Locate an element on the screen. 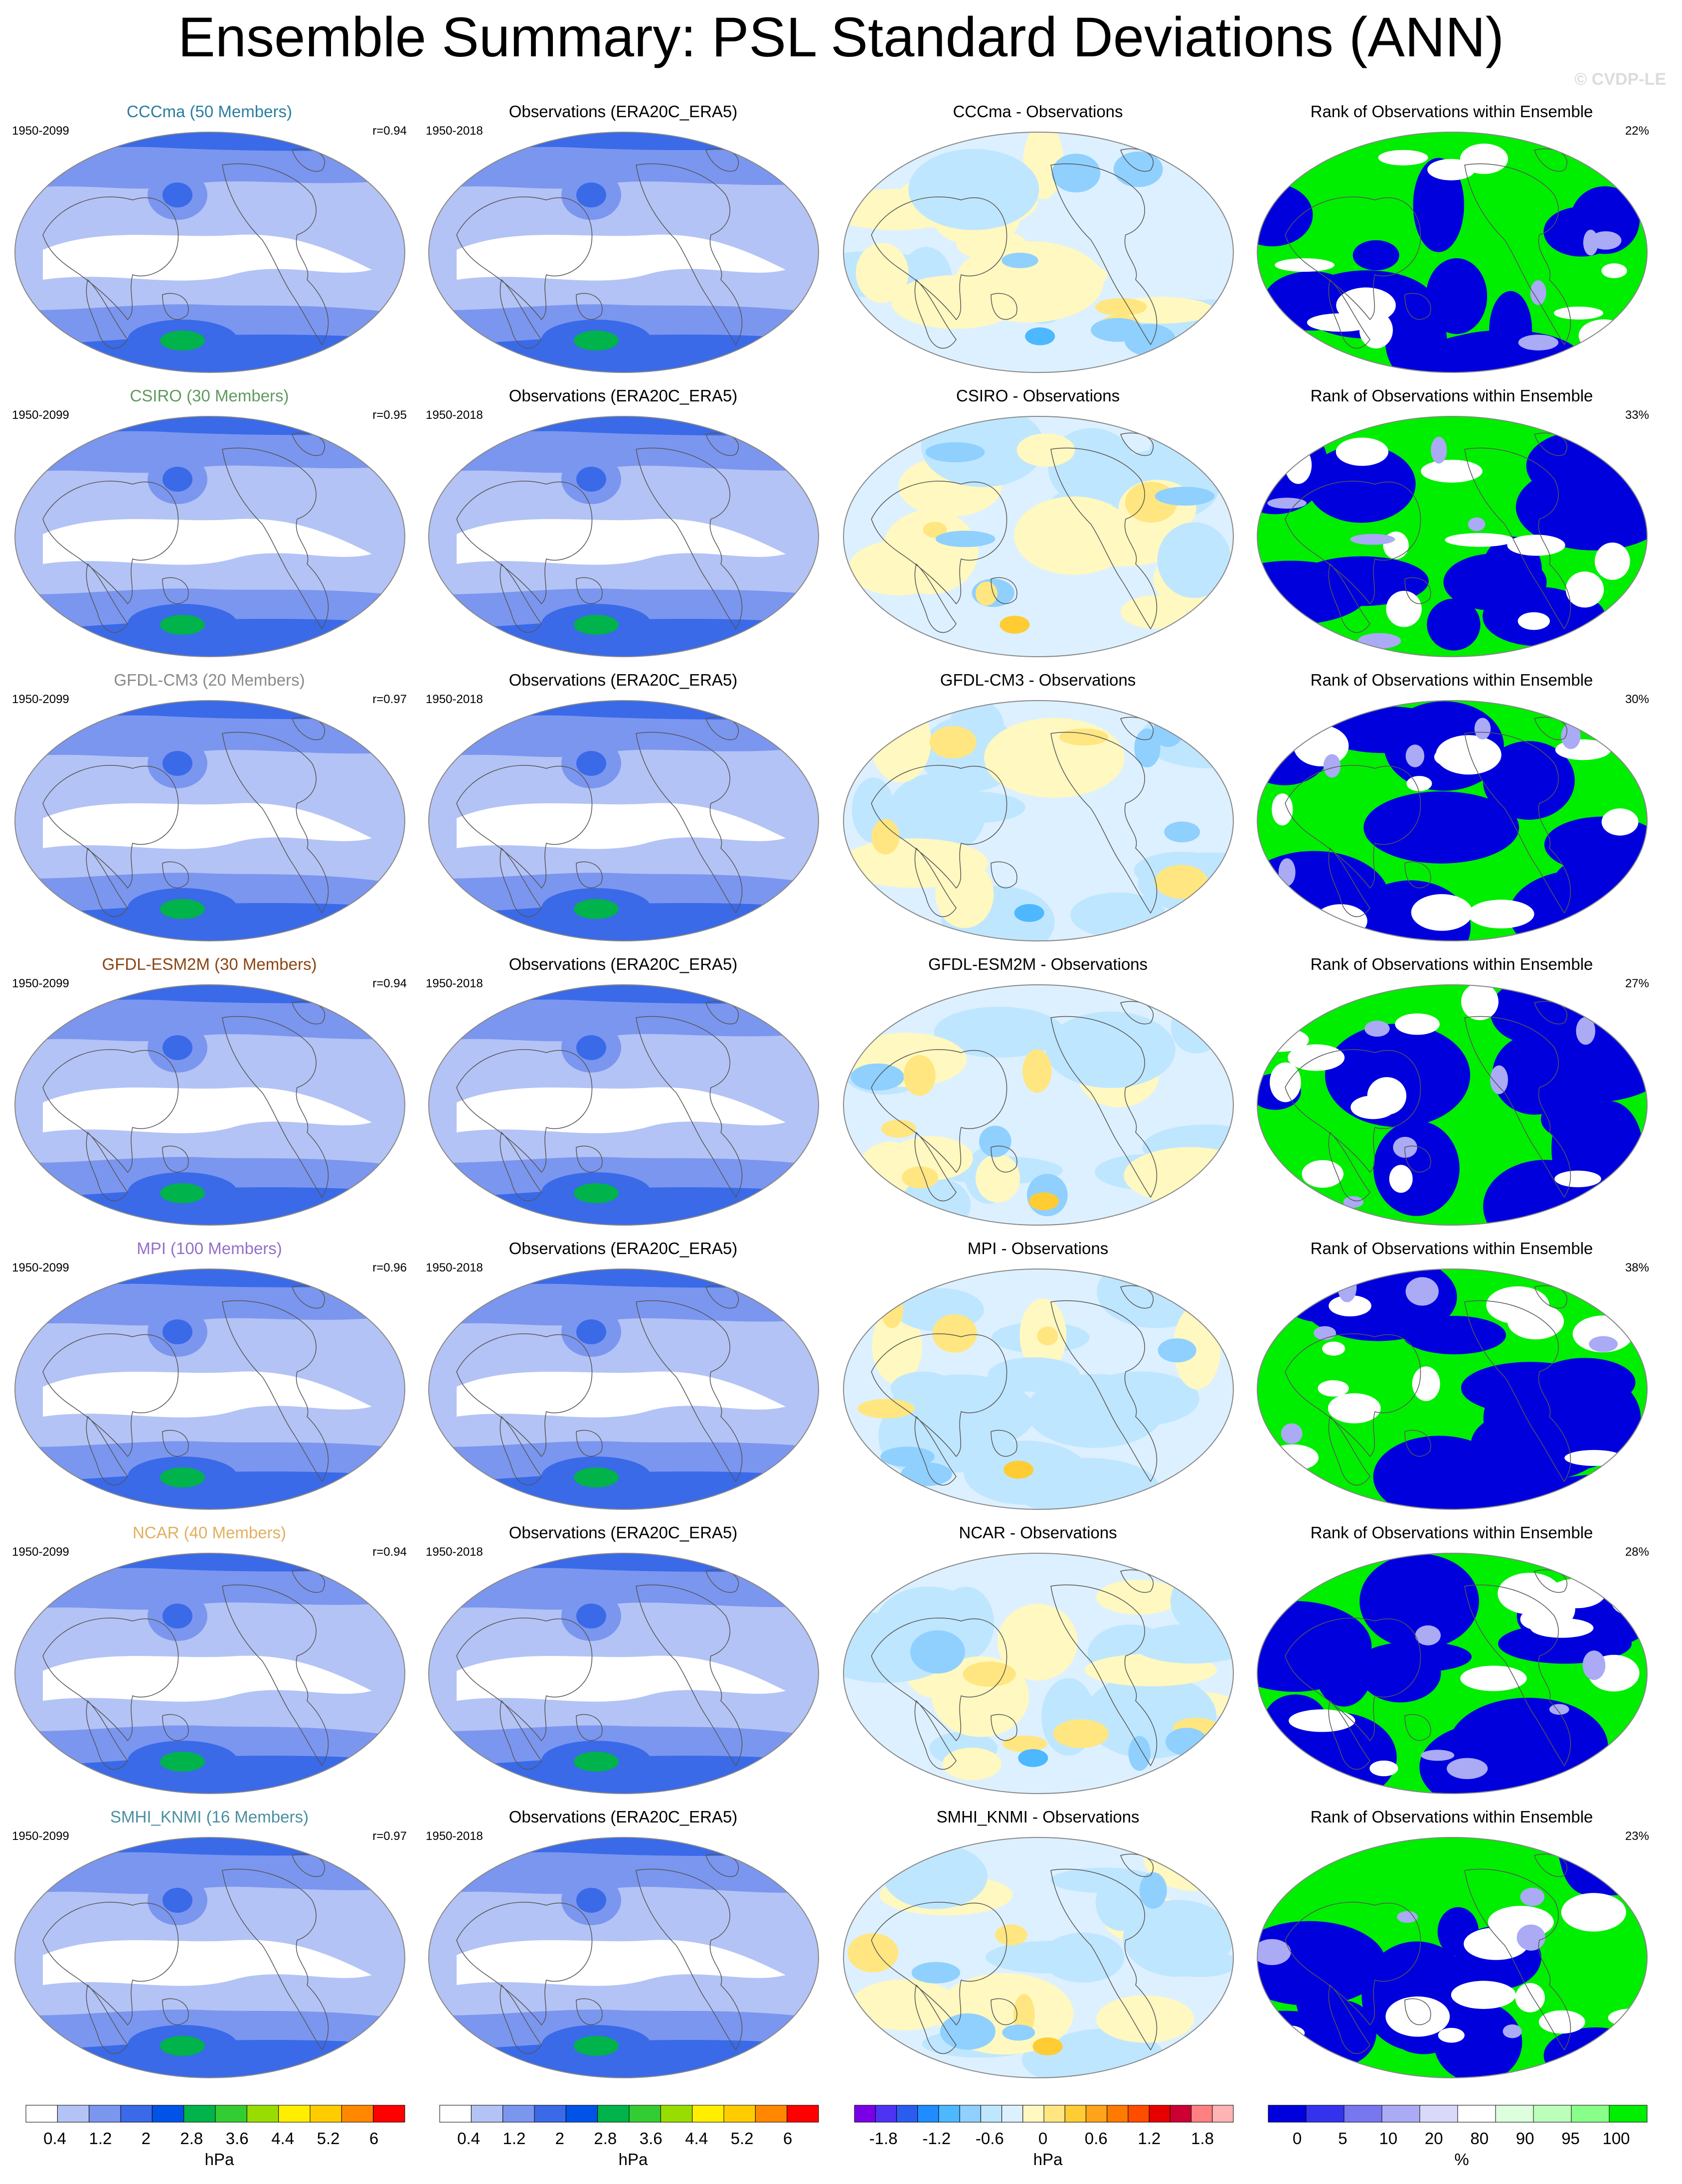  period-label: 1950-2018 is located at coordinates (455, 1836).